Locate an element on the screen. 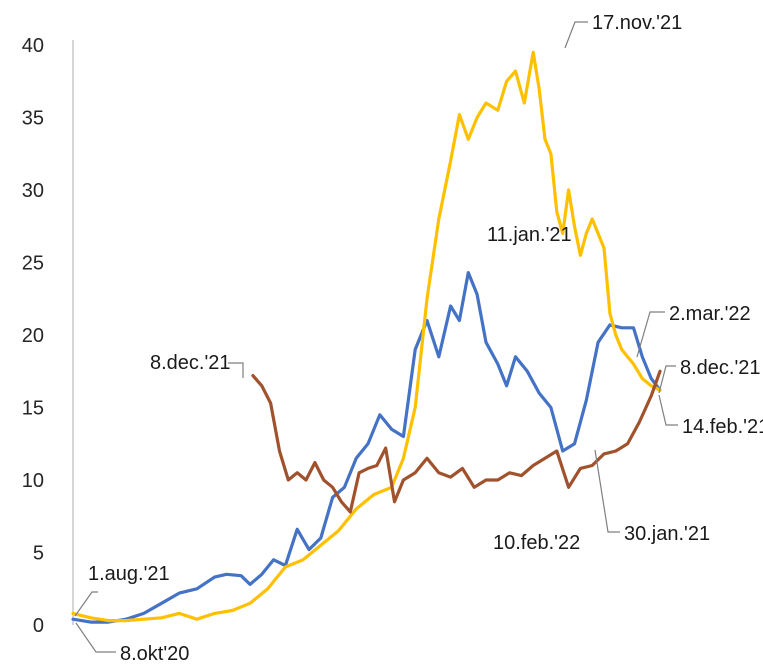 The image size is (763, 667). annotation-label: 30.jan.'21 is located at coordinates (667, 534).